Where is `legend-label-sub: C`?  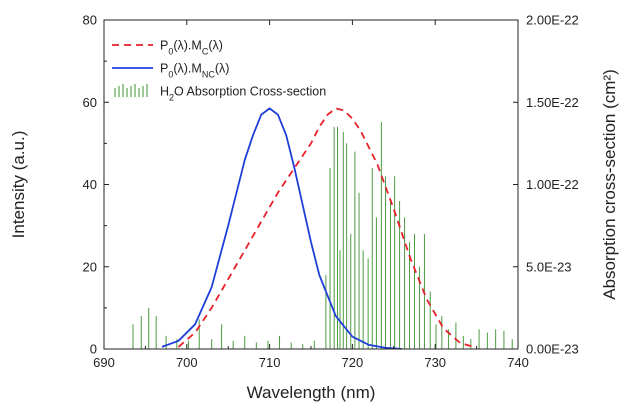
legend-label-sub: C is located at coordinates (205, 52).